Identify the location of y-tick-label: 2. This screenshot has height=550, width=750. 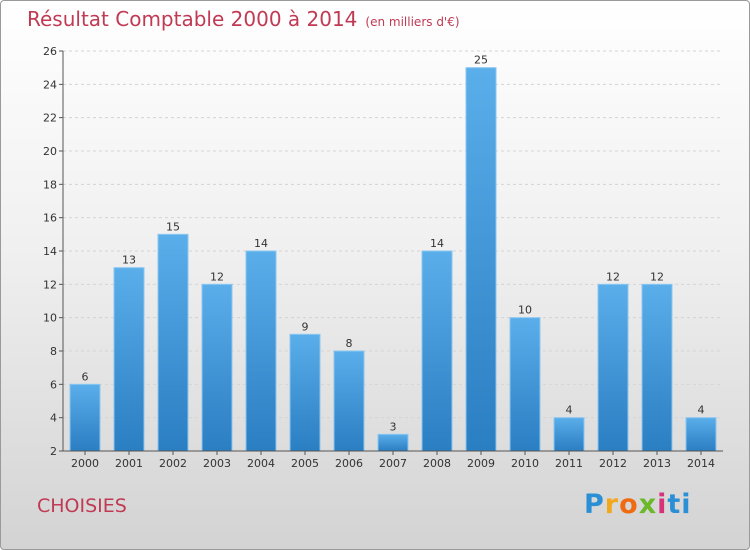
(53, 451).